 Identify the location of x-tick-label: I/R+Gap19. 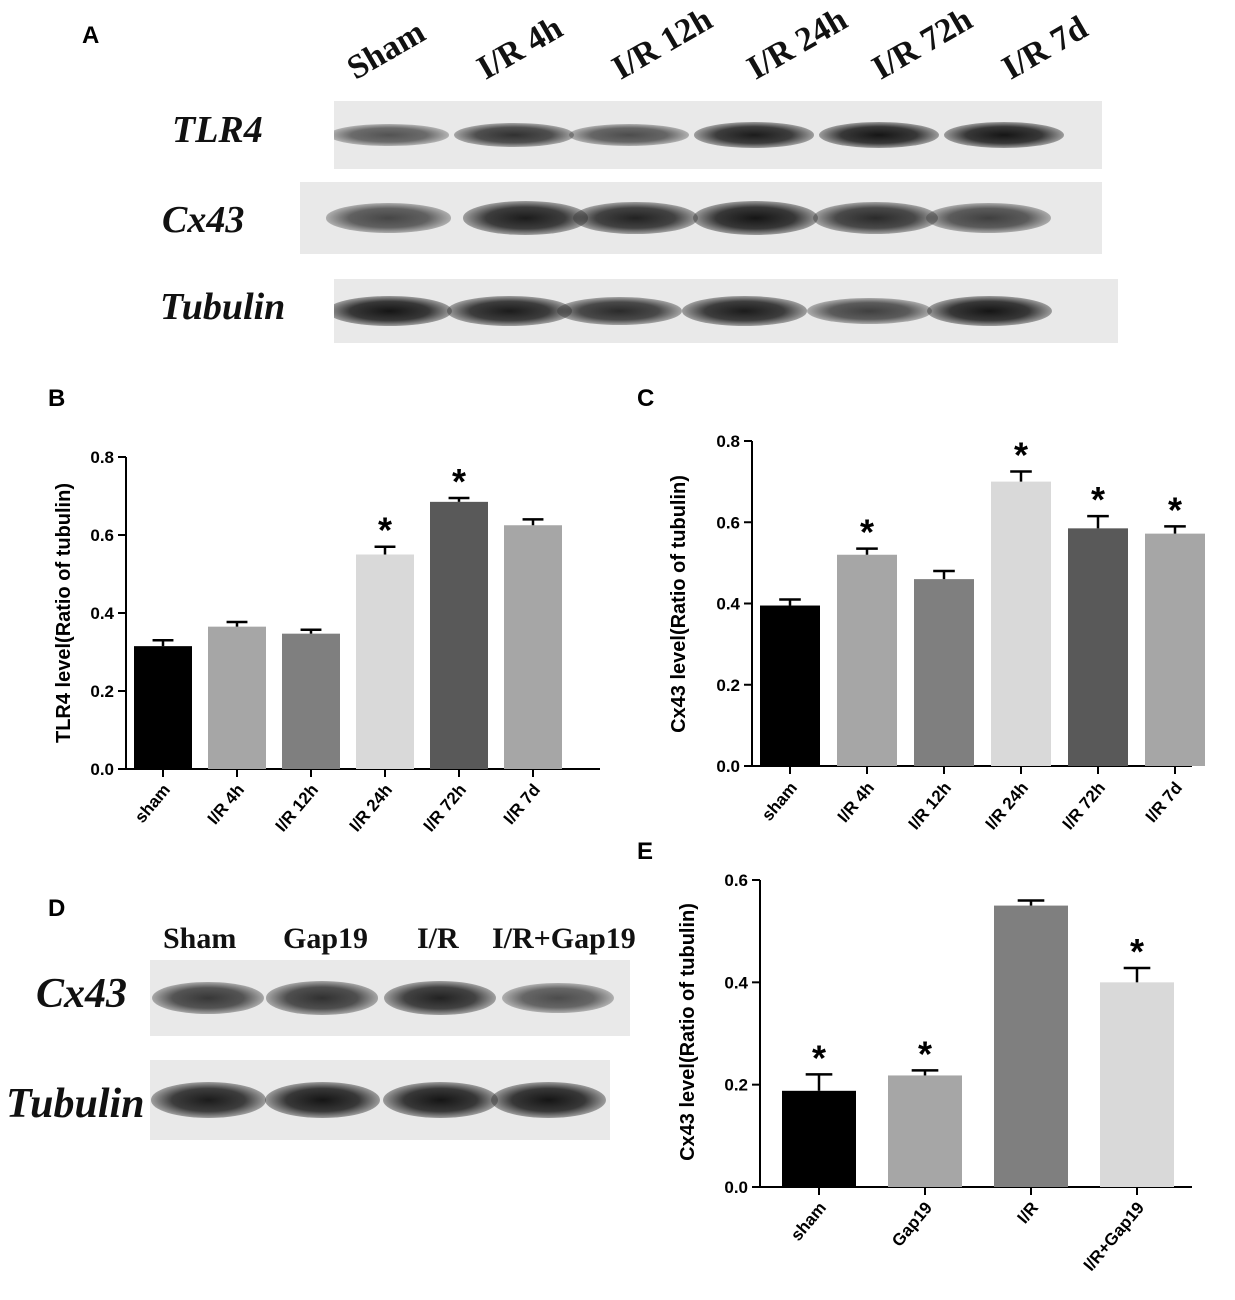
(1114, 1236).